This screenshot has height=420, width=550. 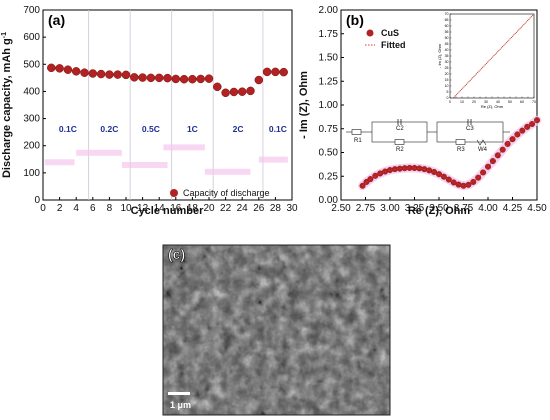 What do you see at coordinates (56, 20) in the screenshot?
I see `panel-label-a: (a)` at bounding box center [56, 20].